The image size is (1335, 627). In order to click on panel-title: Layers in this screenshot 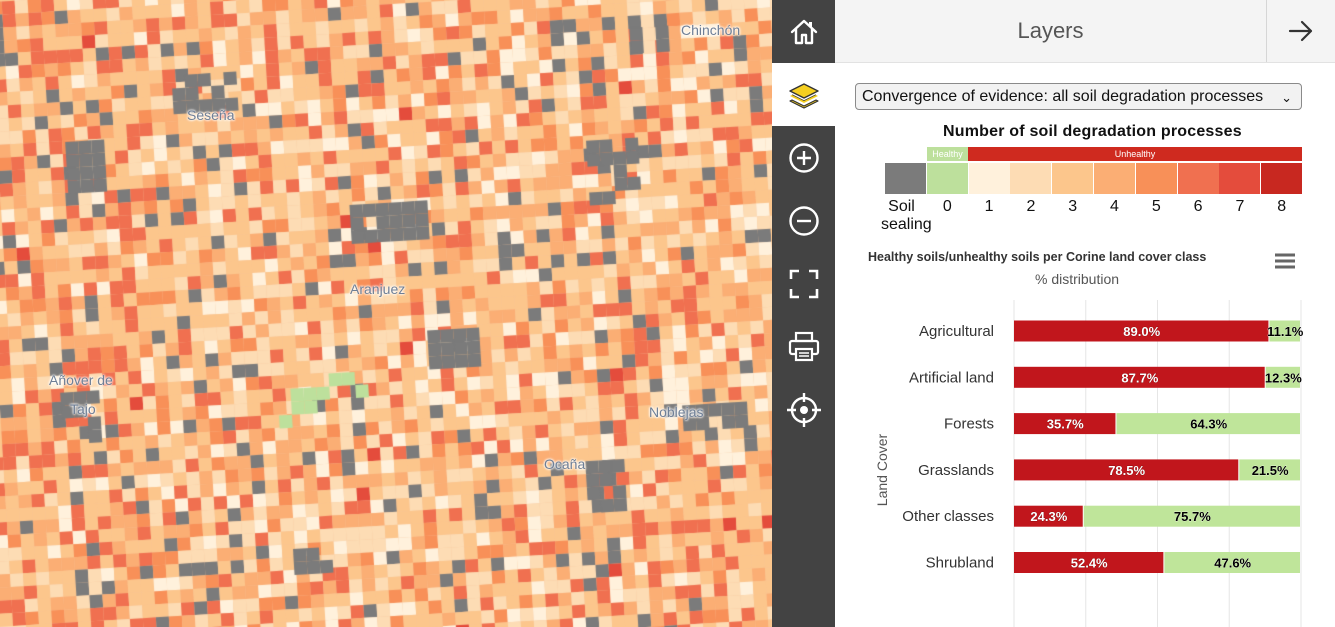, I will do `click(1050, 30)`.